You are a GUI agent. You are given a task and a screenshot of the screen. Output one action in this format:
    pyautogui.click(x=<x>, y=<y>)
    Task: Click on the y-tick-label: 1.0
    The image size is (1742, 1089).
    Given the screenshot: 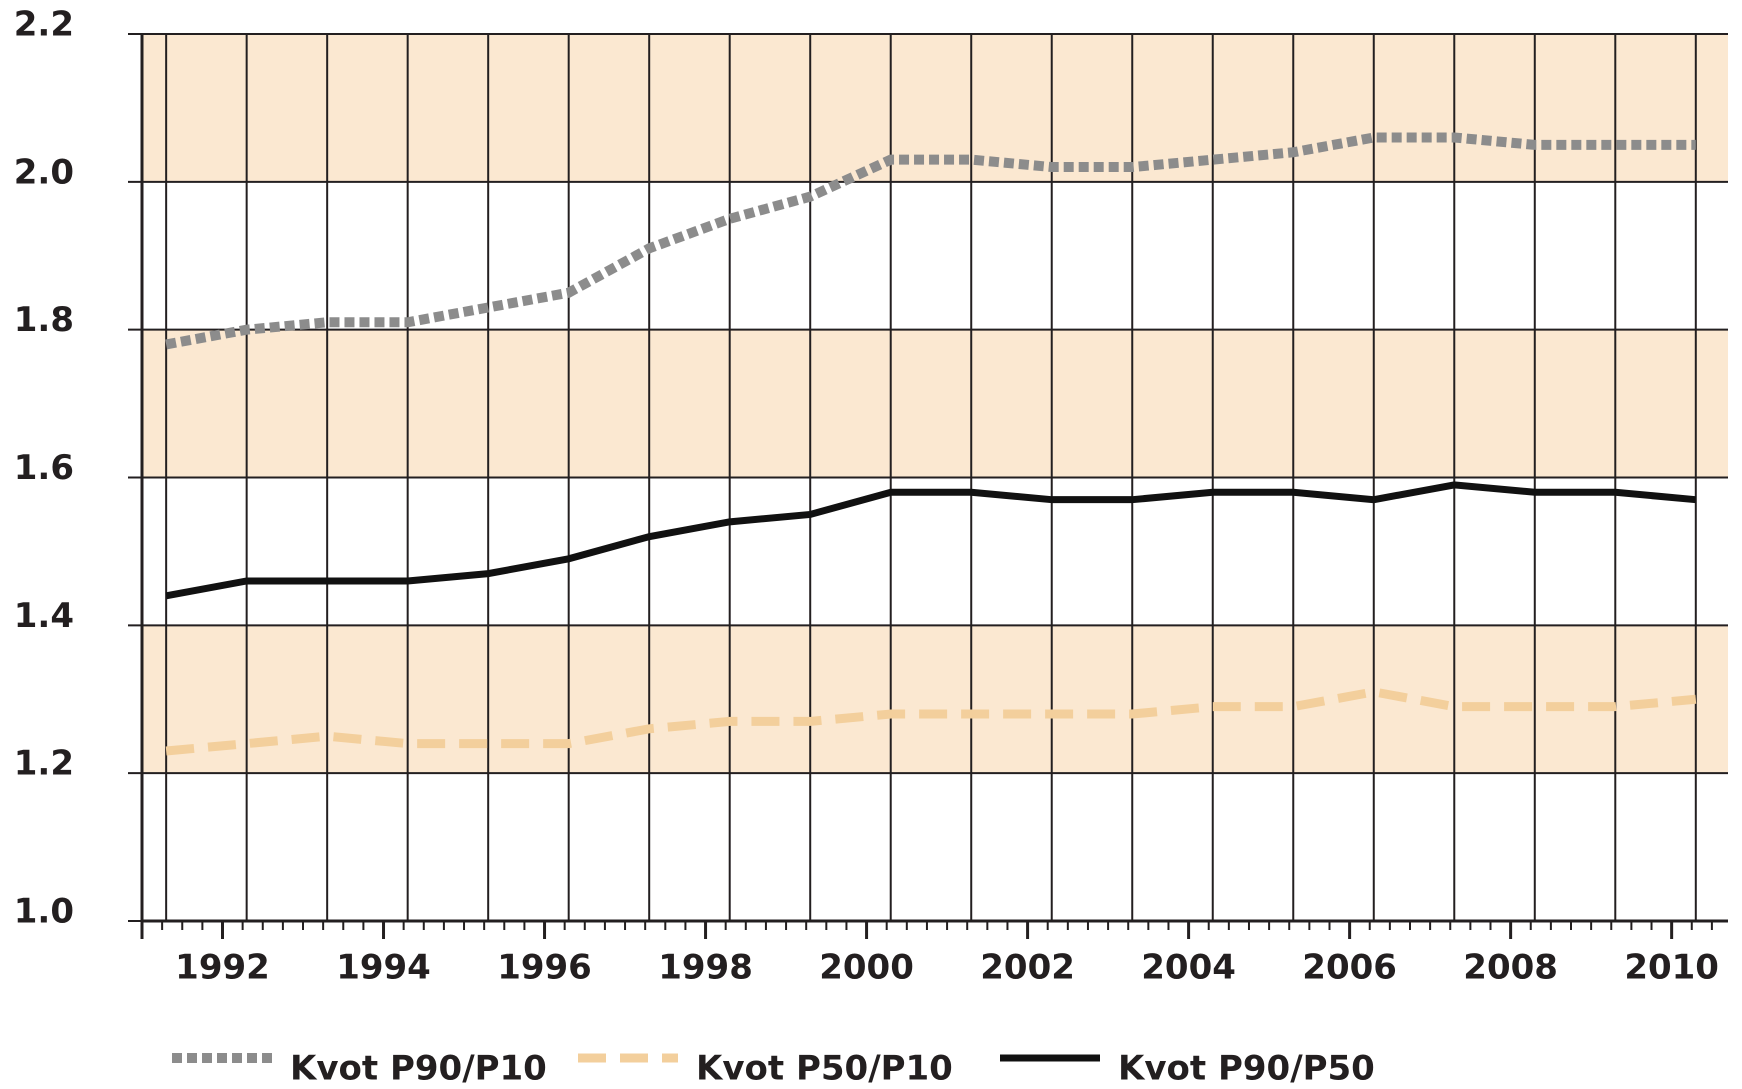 What is the action you would take?
    pyautogui.click(x=44, y=912)
    